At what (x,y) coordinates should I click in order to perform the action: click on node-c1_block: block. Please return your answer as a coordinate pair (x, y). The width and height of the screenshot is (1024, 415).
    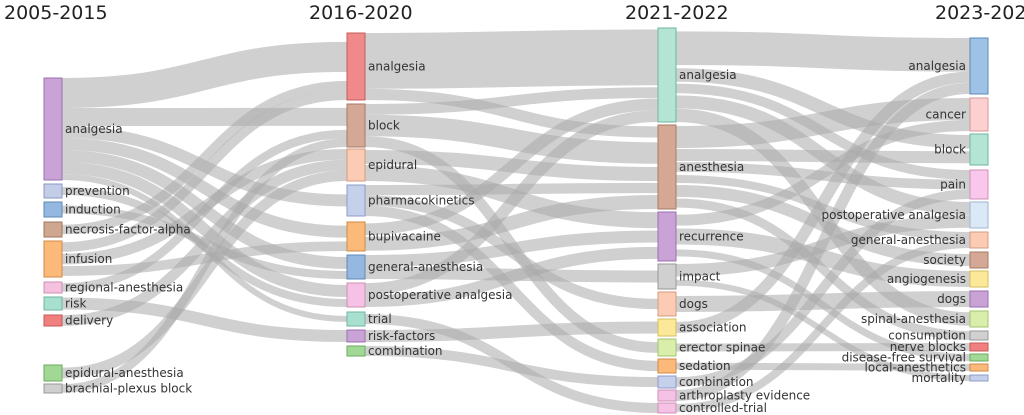
    Looking at the image, I should click on (373, 125).